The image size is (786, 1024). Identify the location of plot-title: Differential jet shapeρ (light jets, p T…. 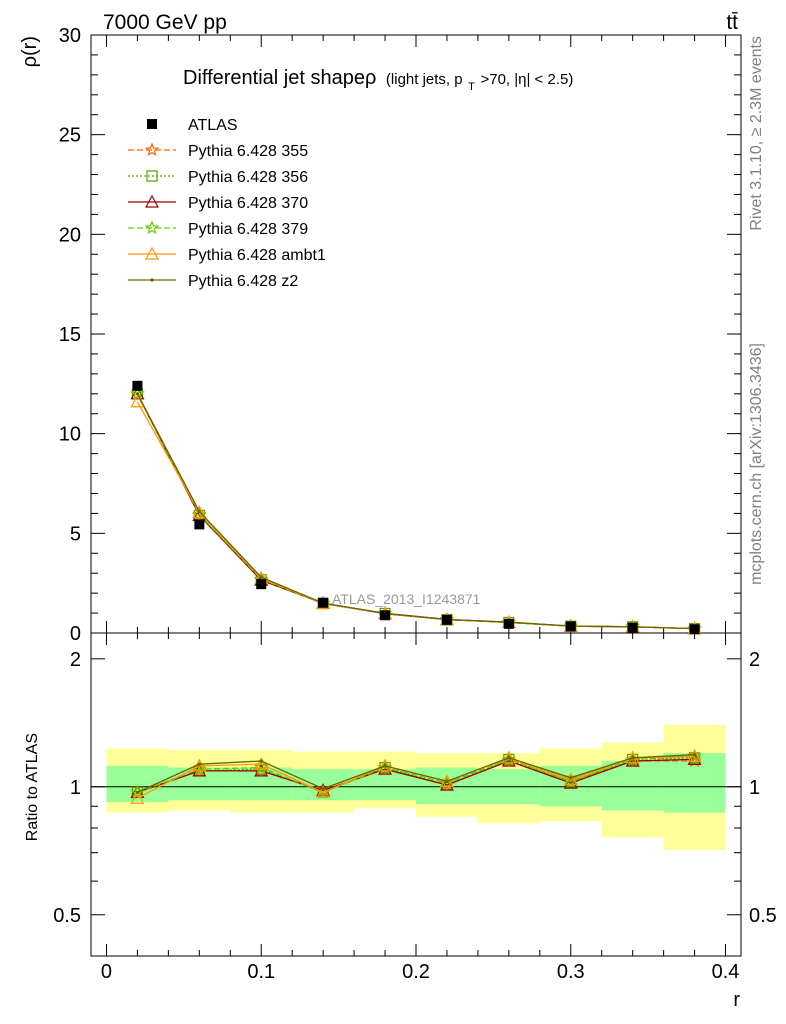
(378, 81).